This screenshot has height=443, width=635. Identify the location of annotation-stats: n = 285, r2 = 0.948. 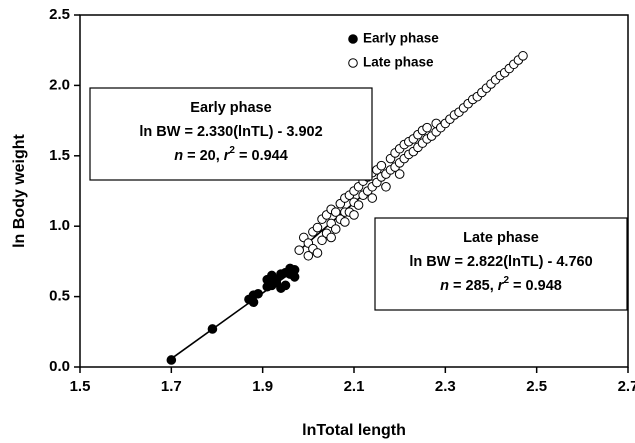
(501, 284).